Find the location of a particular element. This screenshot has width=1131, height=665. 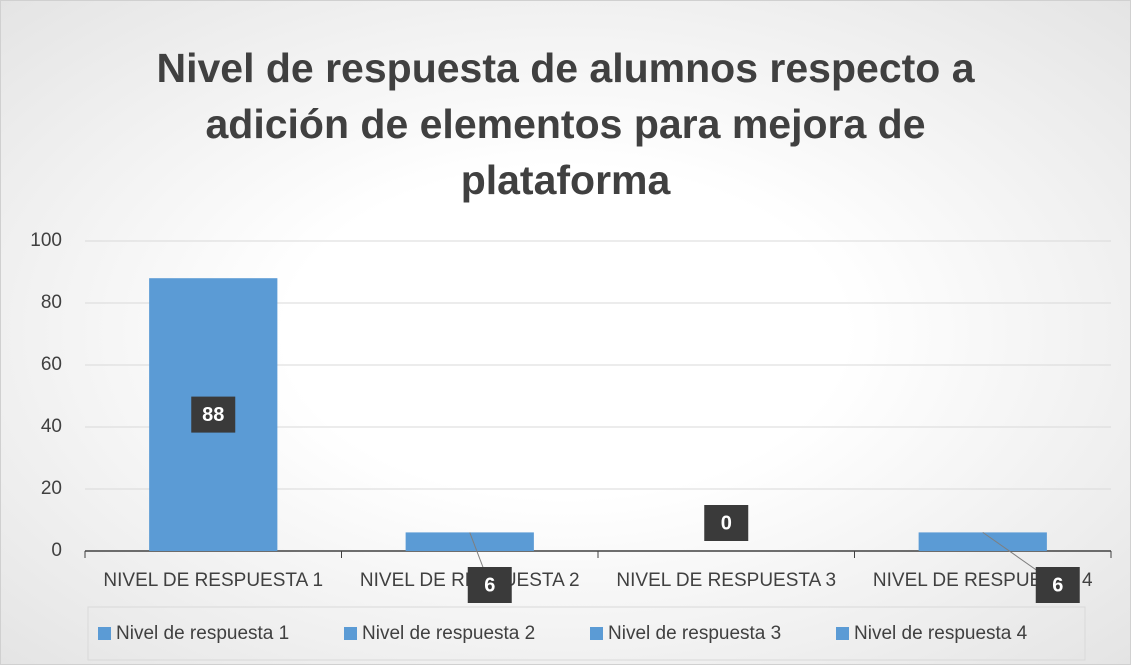

data-label: 0 is located at coordinates (726, 523).